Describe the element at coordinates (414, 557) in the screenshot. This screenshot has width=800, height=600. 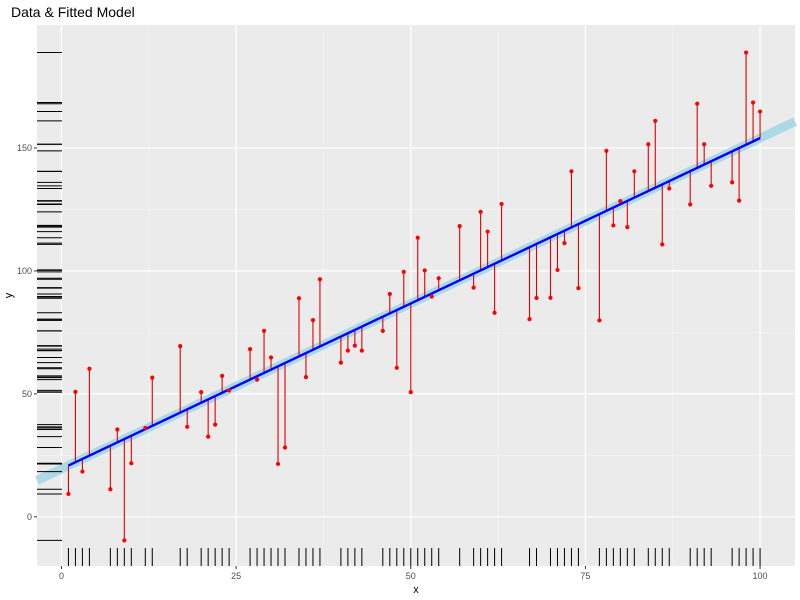
I see `rug-x` at that location.